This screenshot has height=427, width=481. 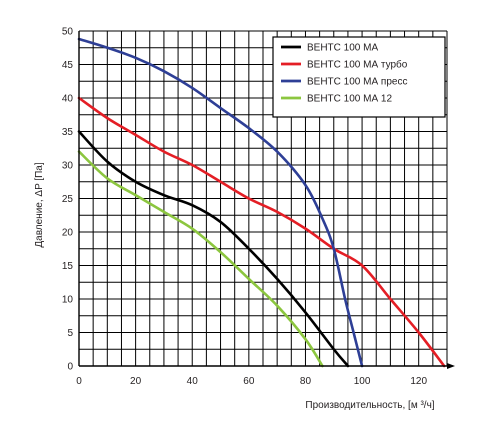 What do you see at coordinates (68, 99) in the screenshot?
I see `y-tick-label: 40` at bounding box center [68, 99].